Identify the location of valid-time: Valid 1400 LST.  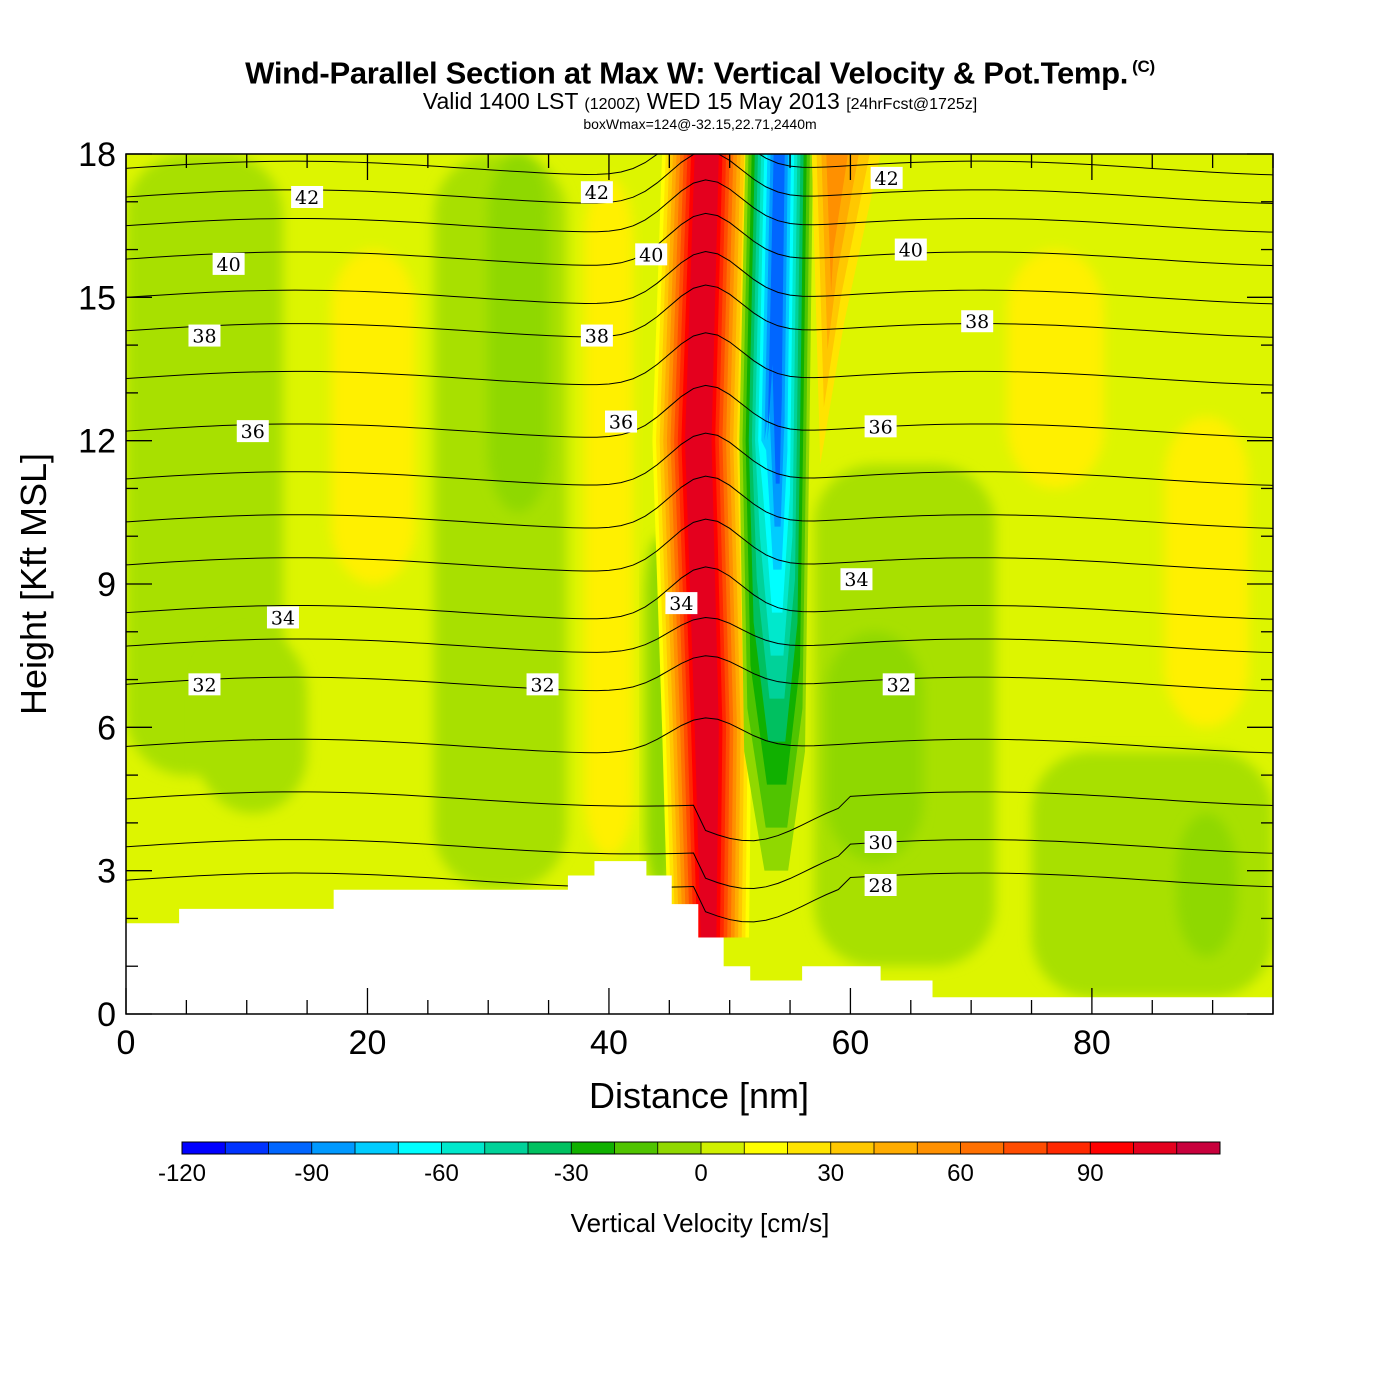
(500, 101).